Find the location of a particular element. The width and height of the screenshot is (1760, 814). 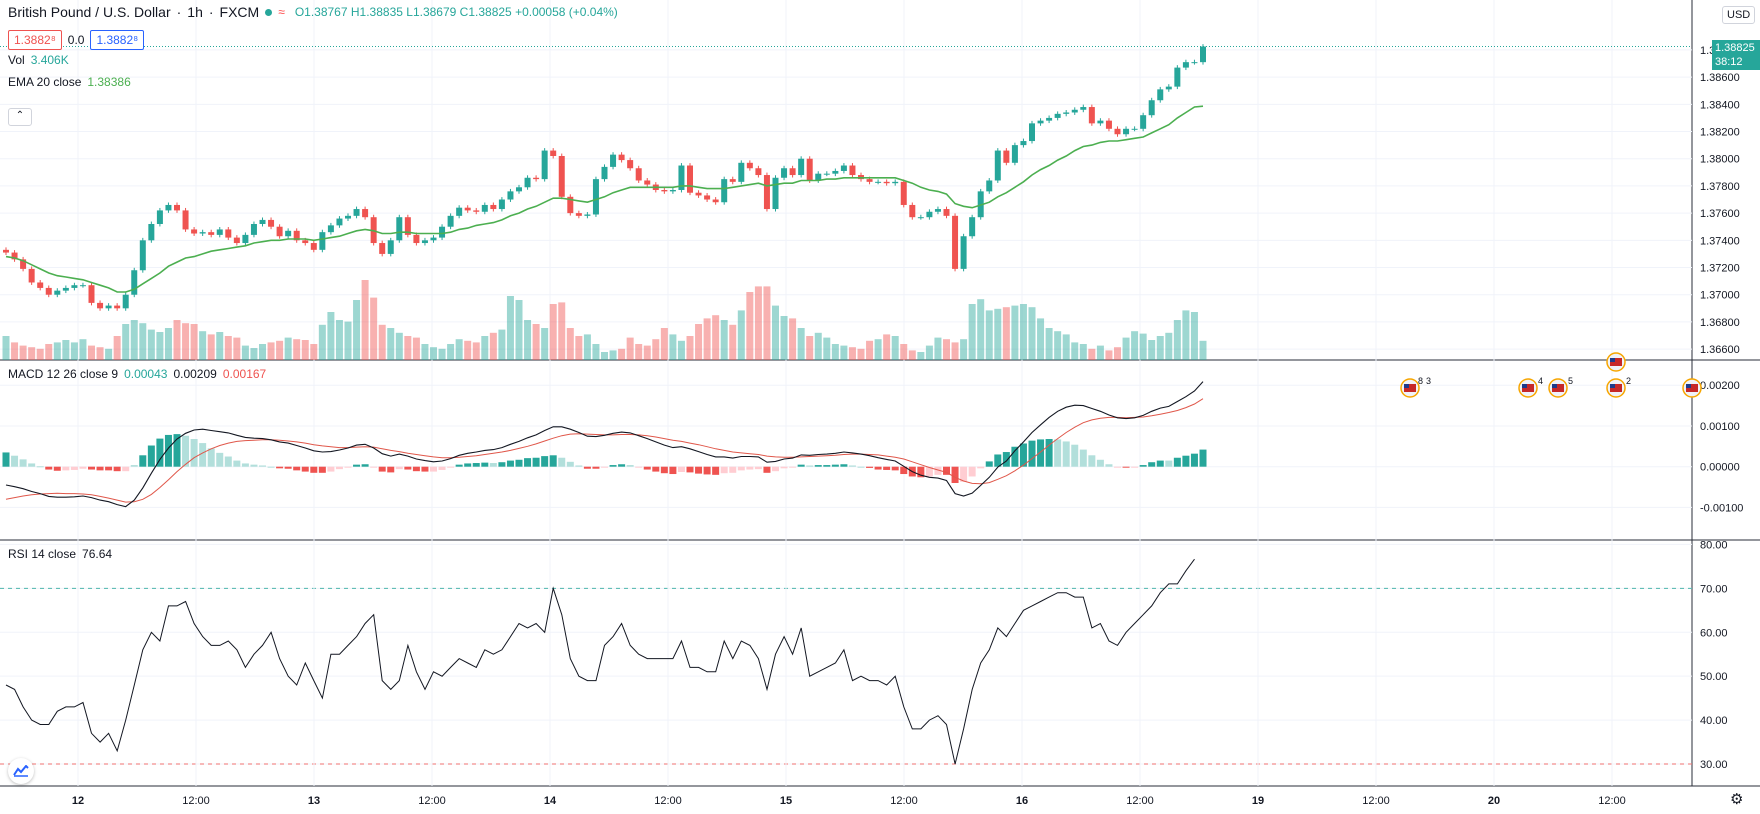

change-value: +0.00058 (+0.04%) is located at coordinates (566, 12).